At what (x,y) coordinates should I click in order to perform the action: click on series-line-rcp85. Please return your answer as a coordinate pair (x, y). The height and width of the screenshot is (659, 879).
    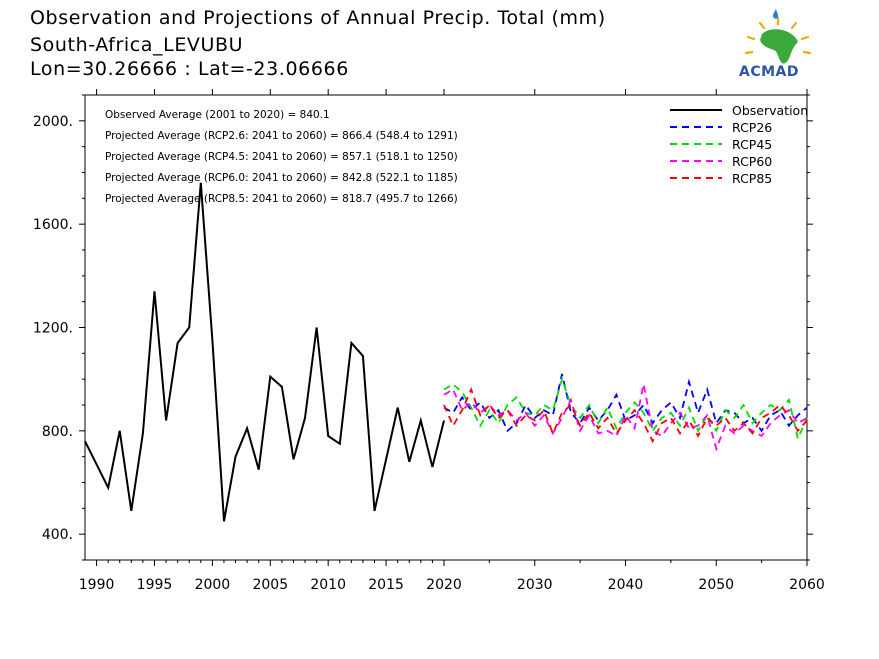
    Looking at the image, I should click on (625, 415).